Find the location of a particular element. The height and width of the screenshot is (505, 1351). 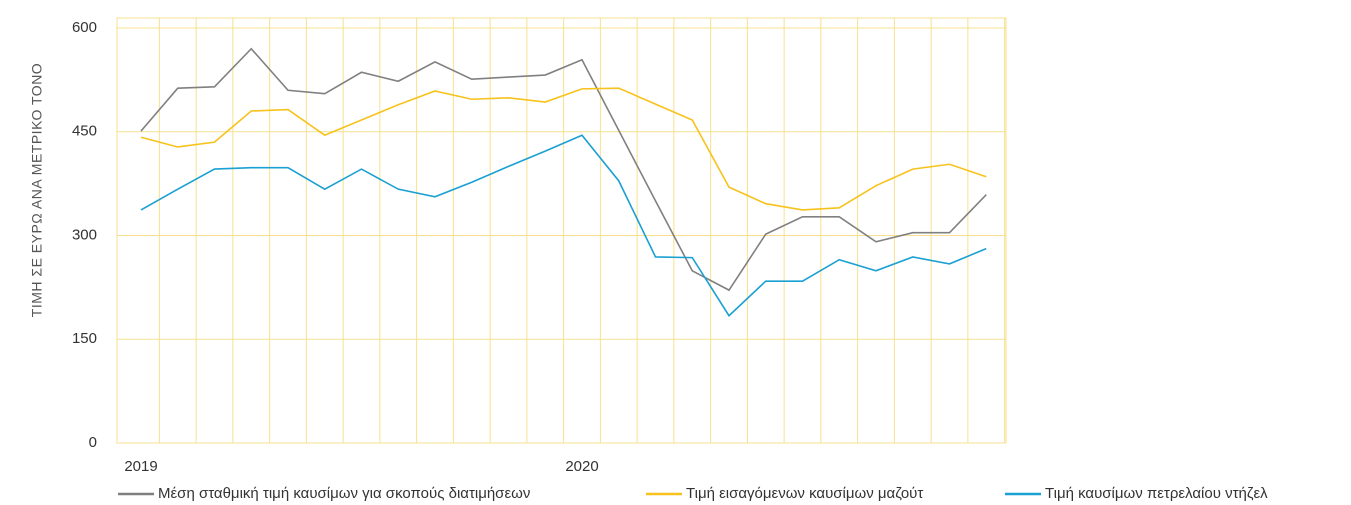

y-tick-label: 450 is located at coordinates (84, 131).